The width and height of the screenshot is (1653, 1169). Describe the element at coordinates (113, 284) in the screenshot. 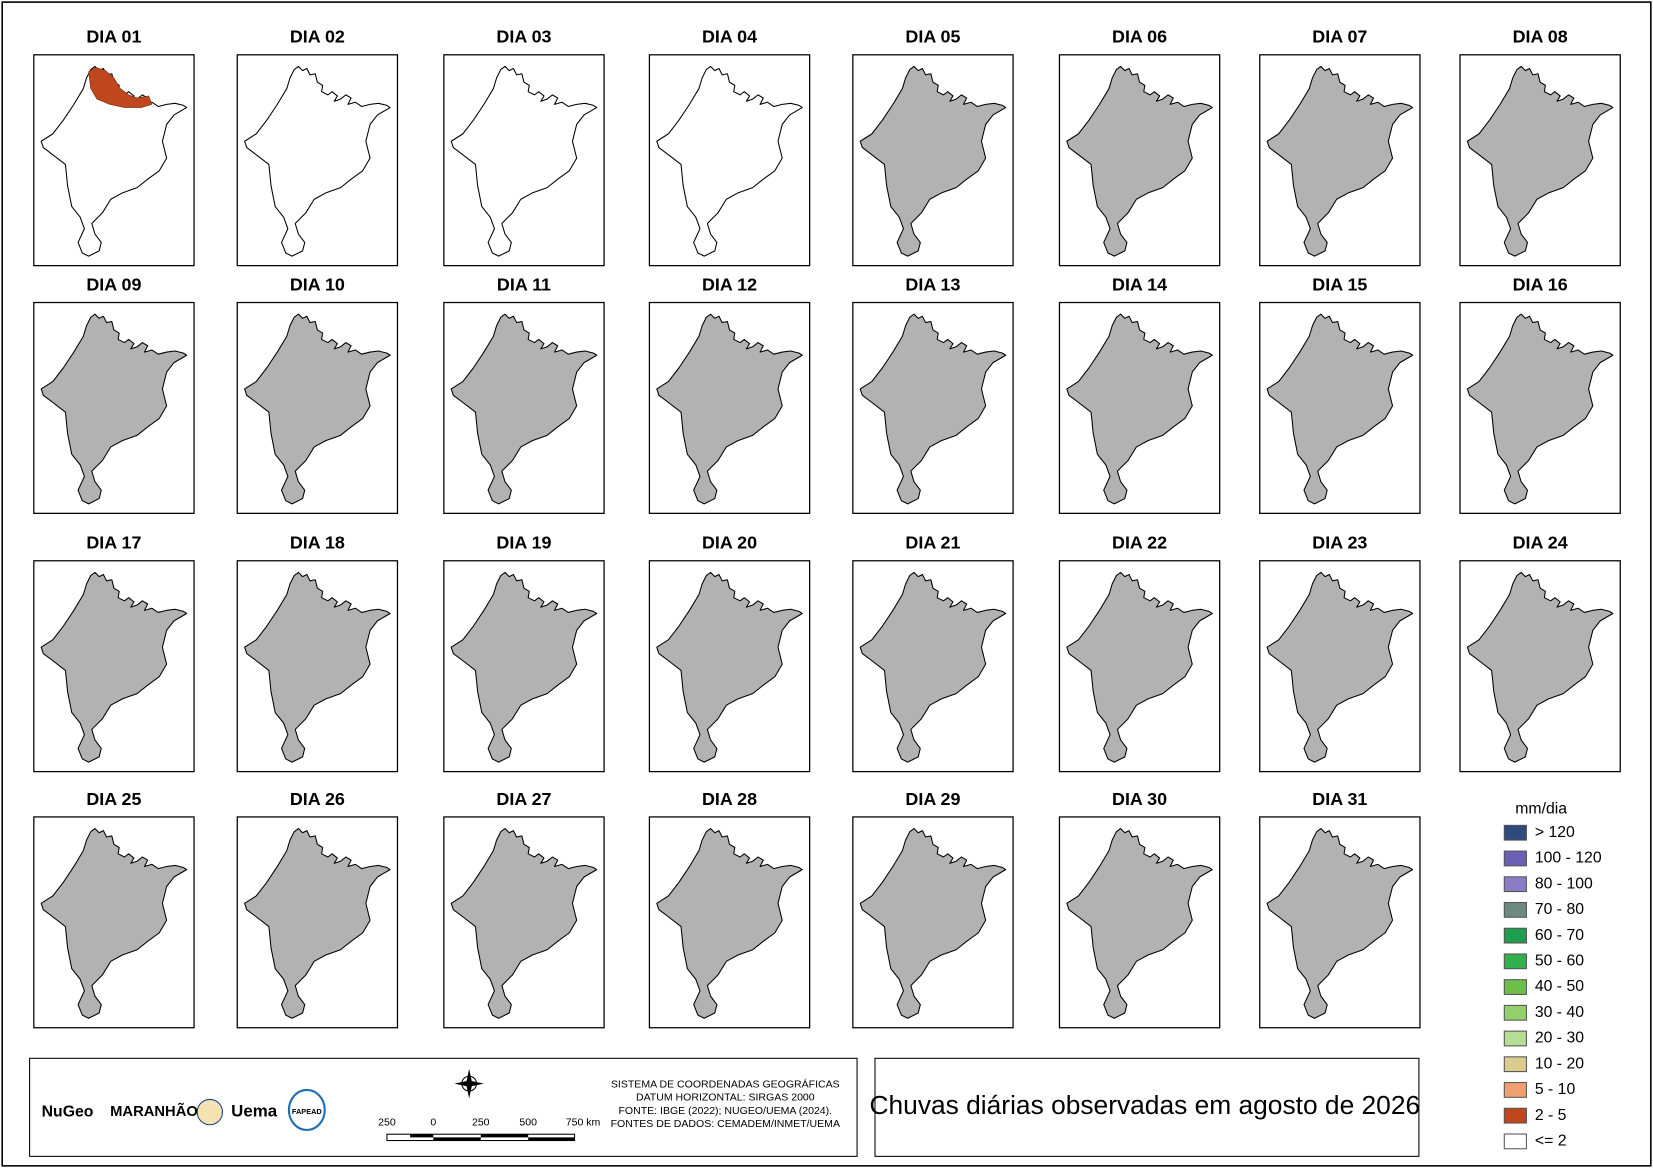

I see `panel-title: DIA 09` at that location.